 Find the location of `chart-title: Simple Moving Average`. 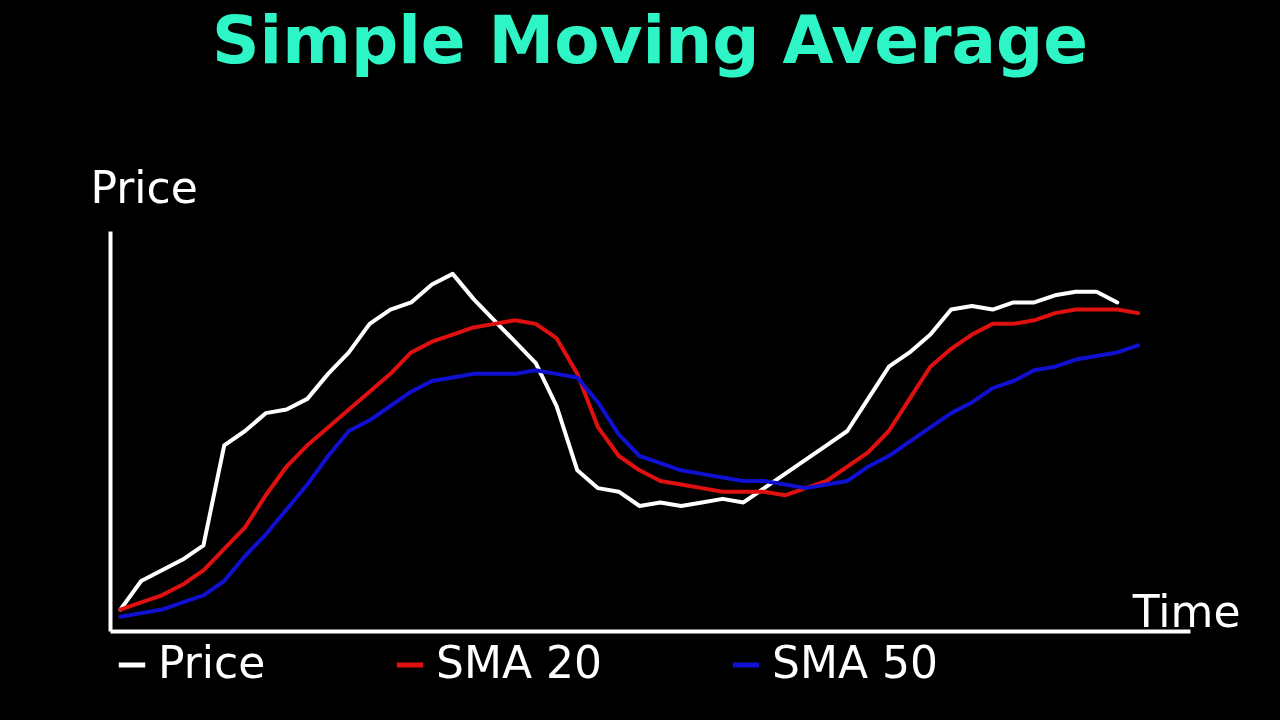

chart-title: Simple Moving Average is located at coordinates (650, 40).